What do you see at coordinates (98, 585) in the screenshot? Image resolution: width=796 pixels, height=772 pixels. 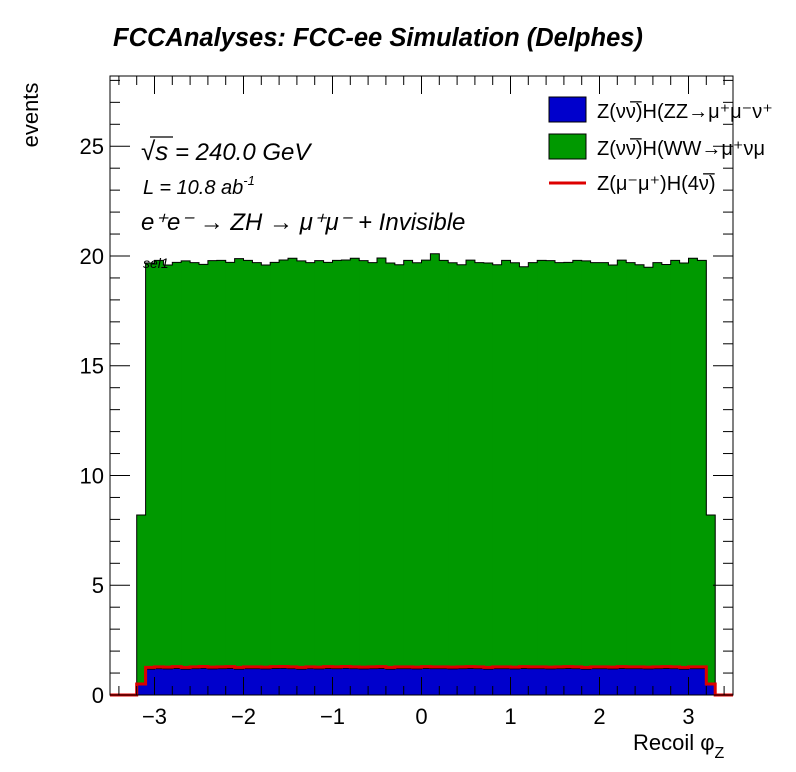 I see `y-tick-label: 5` at bounding box center [98, 585].